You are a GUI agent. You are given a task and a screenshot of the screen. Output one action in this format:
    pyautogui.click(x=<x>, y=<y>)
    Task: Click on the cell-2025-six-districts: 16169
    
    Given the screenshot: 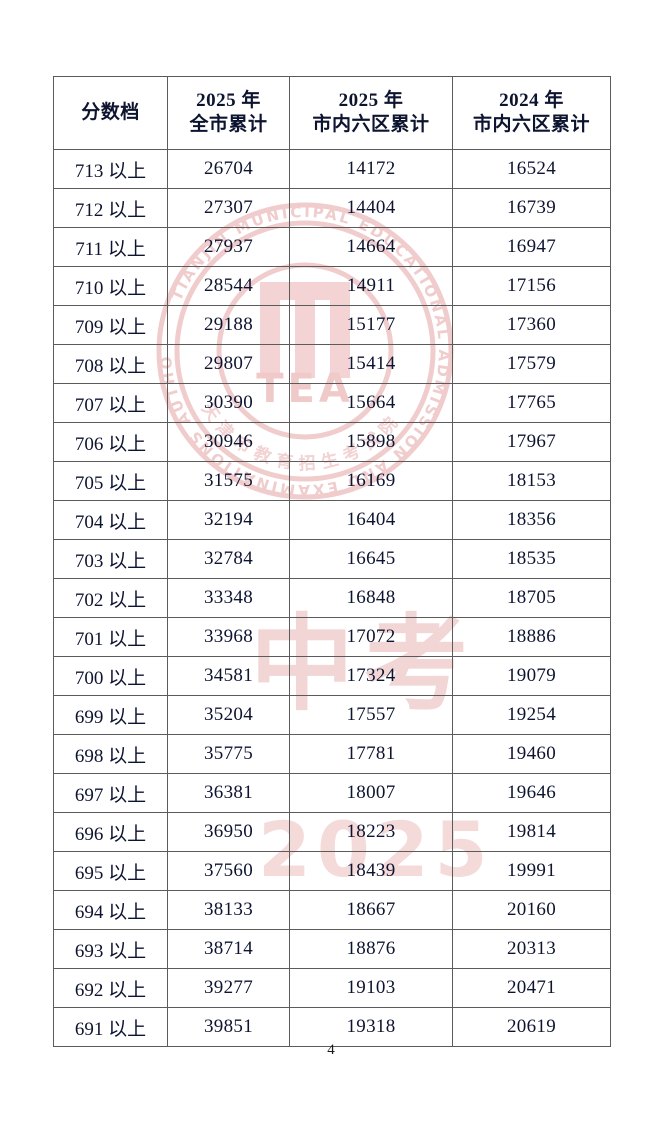 What is the action you would take?
    pyautogui.click(x=371, y=481)
    